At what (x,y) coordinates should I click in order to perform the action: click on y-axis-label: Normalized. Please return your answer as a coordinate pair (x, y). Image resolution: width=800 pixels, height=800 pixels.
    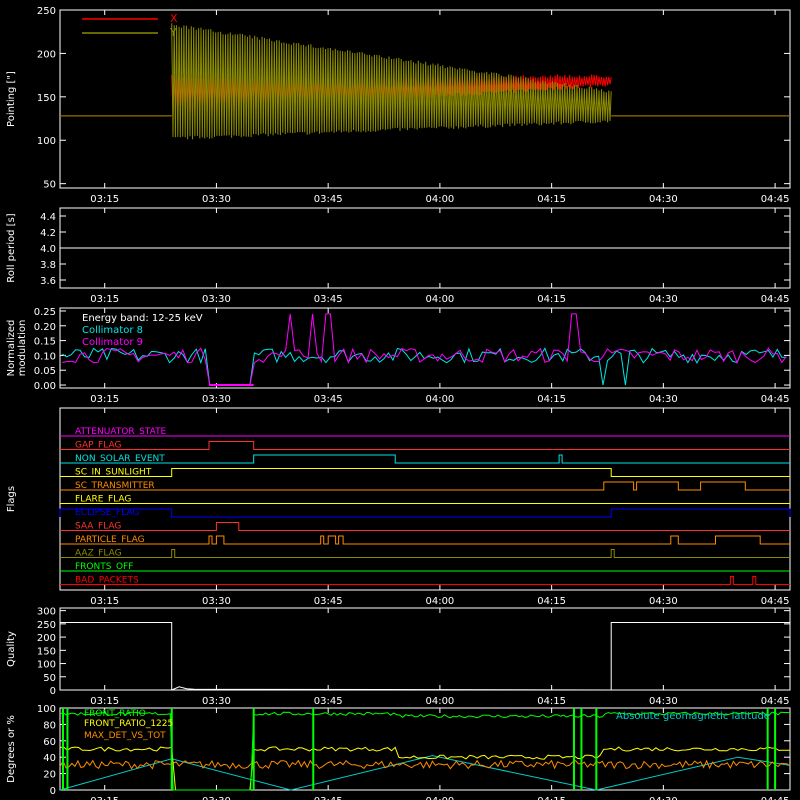
    Looking at the image, I should click on (11, 348).